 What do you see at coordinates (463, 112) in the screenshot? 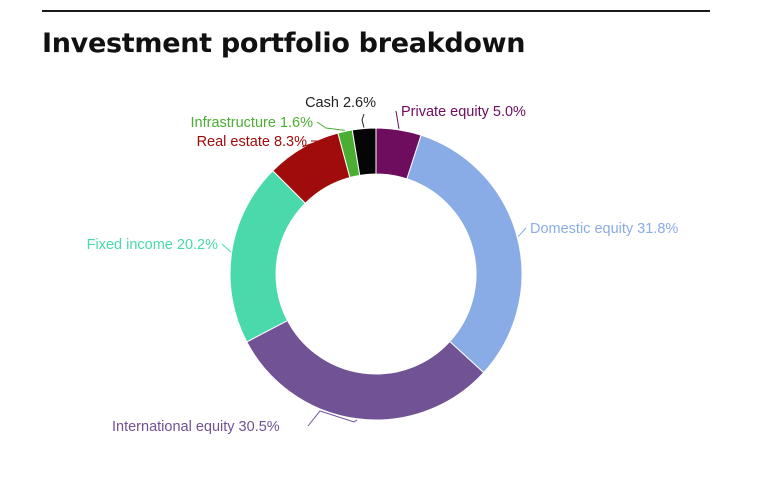
I see `label-private-equity: Private equity 5.0%` at bounding box center [463, 112].